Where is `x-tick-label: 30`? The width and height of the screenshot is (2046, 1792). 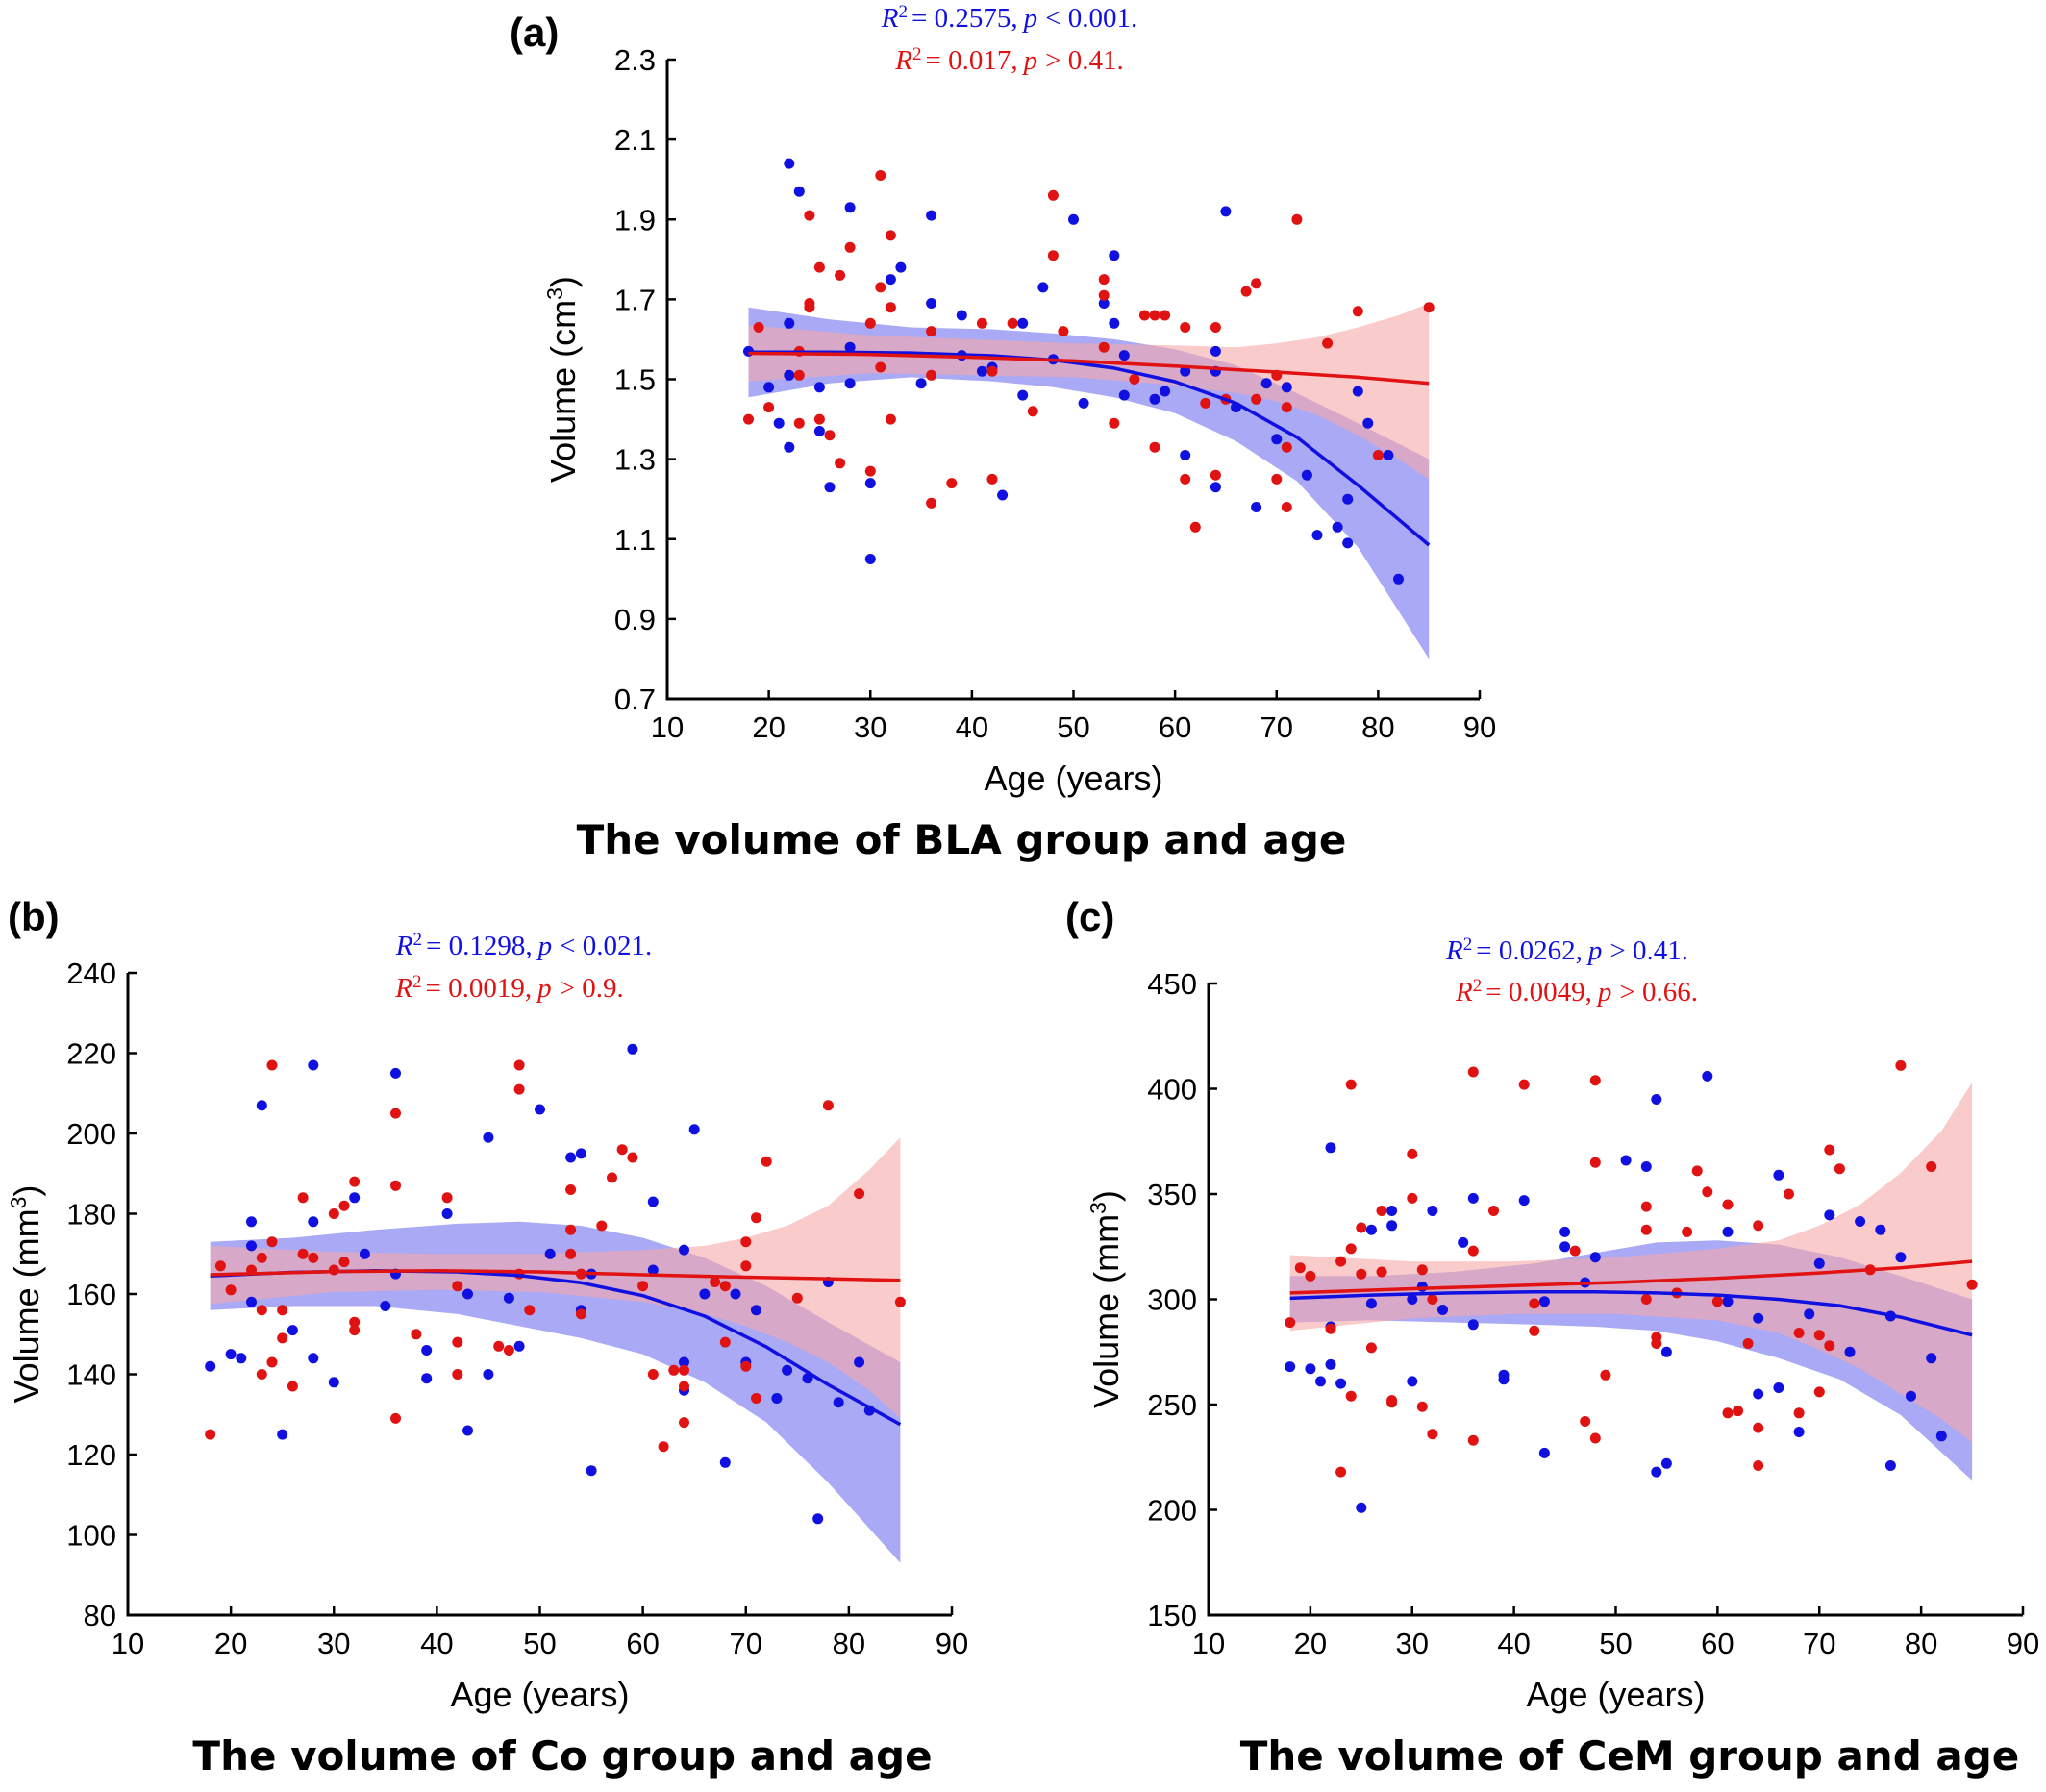
x-tick-label: 30 is located at coordinates (333, 1643).